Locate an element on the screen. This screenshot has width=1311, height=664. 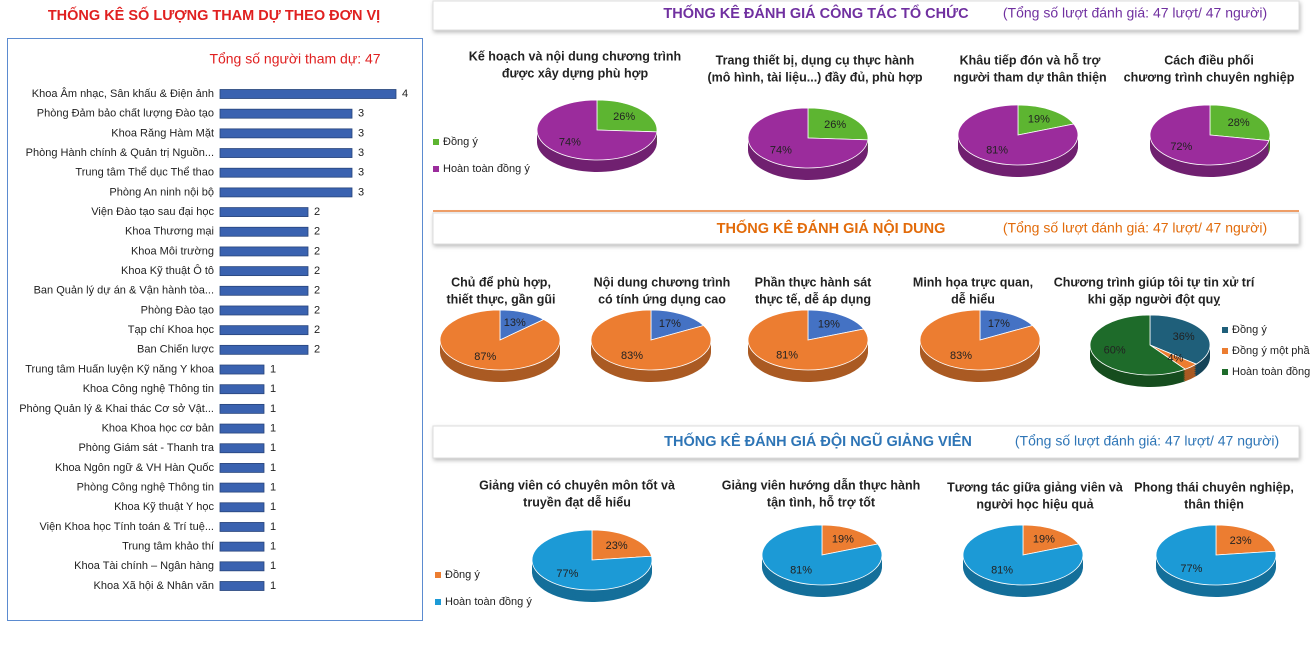
chart-title: chương trình chuyên nghiệp is located at coordinates (1209, 77).